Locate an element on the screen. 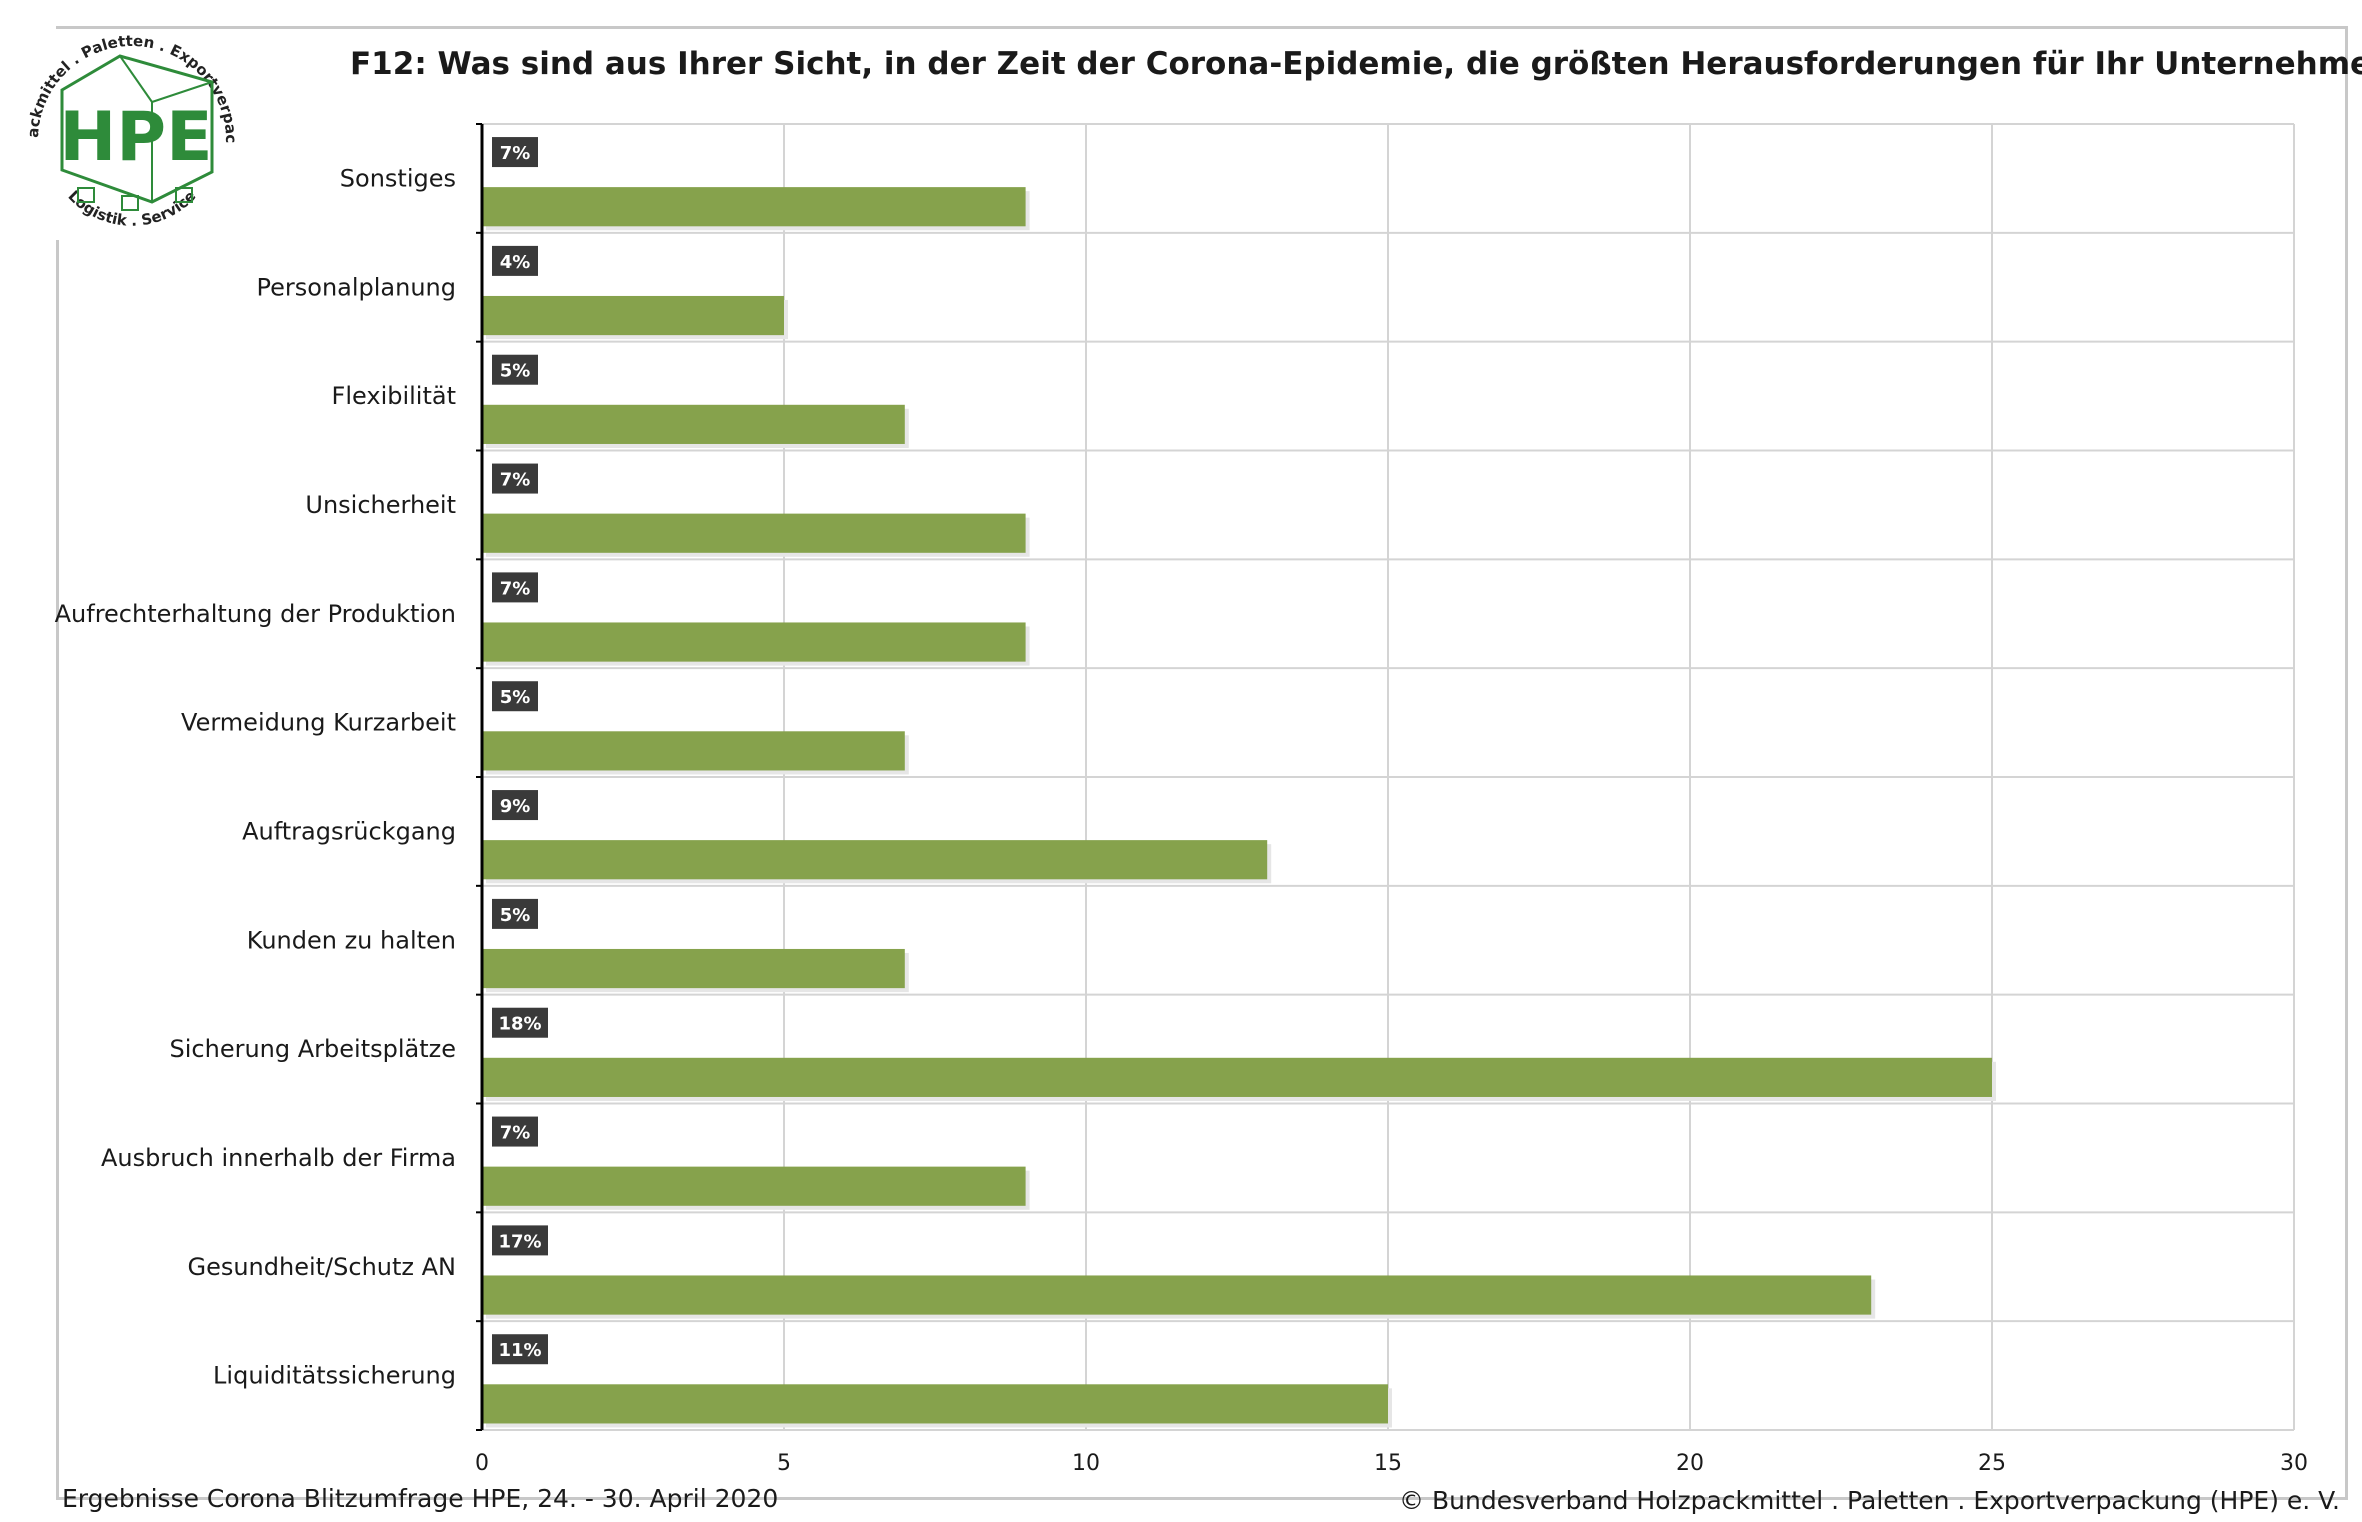  logo-text: HPE is located at coordinates (135, 137).